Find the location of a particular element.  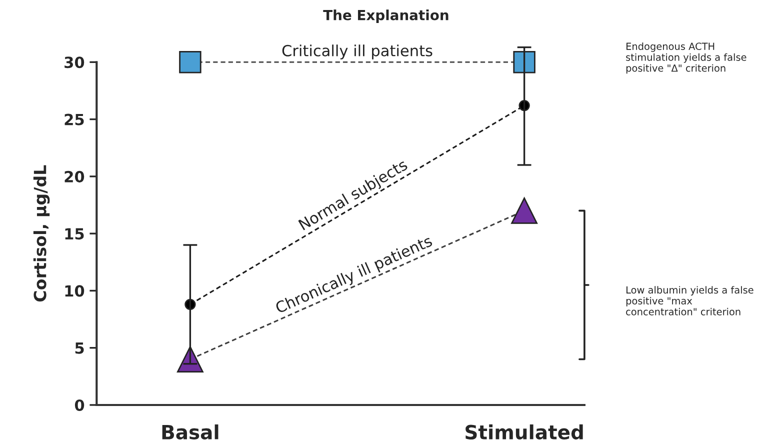

series-label: Critically ill patients is located at coordinates (357, 52).